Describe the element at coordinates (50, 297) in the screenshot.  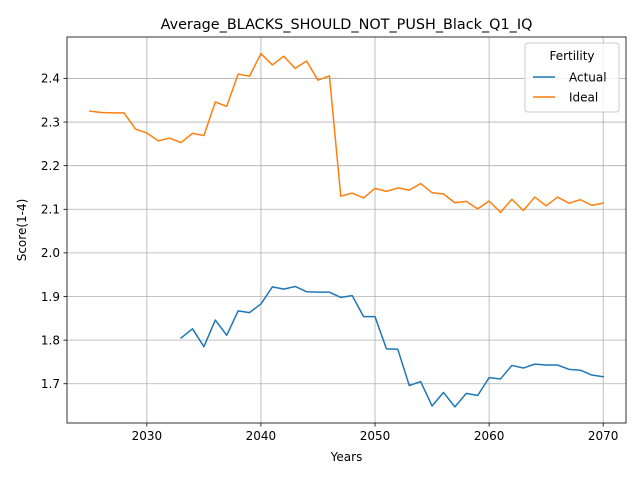
I see `y-tick-label: 1.9` at that location.